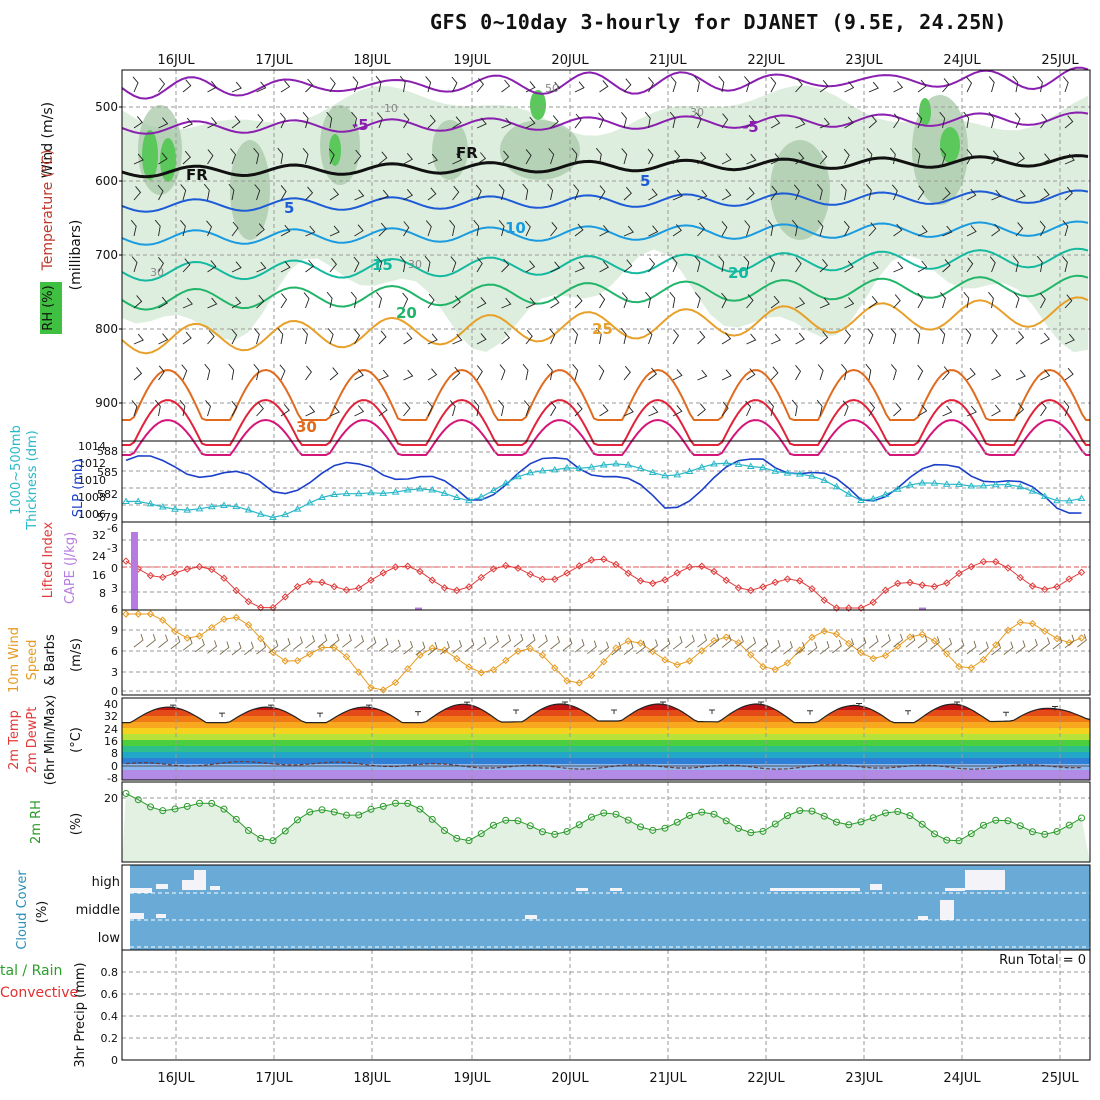 This screenshot has height=1100, width=1100. What do you see at coordinates (92, 463) in the screenshot?
I see `slp-tick: 1012` at bounding box center [92, 463].